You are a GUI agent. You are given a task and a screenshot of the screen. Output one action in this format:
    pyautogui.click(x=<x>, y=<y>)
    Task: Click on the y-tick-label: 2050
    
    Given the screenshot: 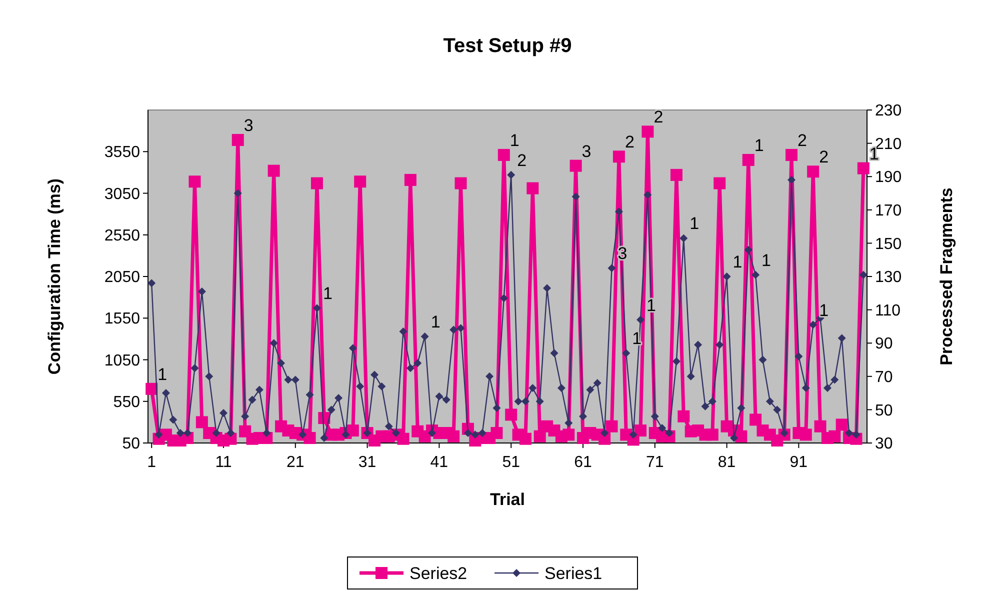 What is the action you would take?
    pyautogui.click(x=122, y=277)
    